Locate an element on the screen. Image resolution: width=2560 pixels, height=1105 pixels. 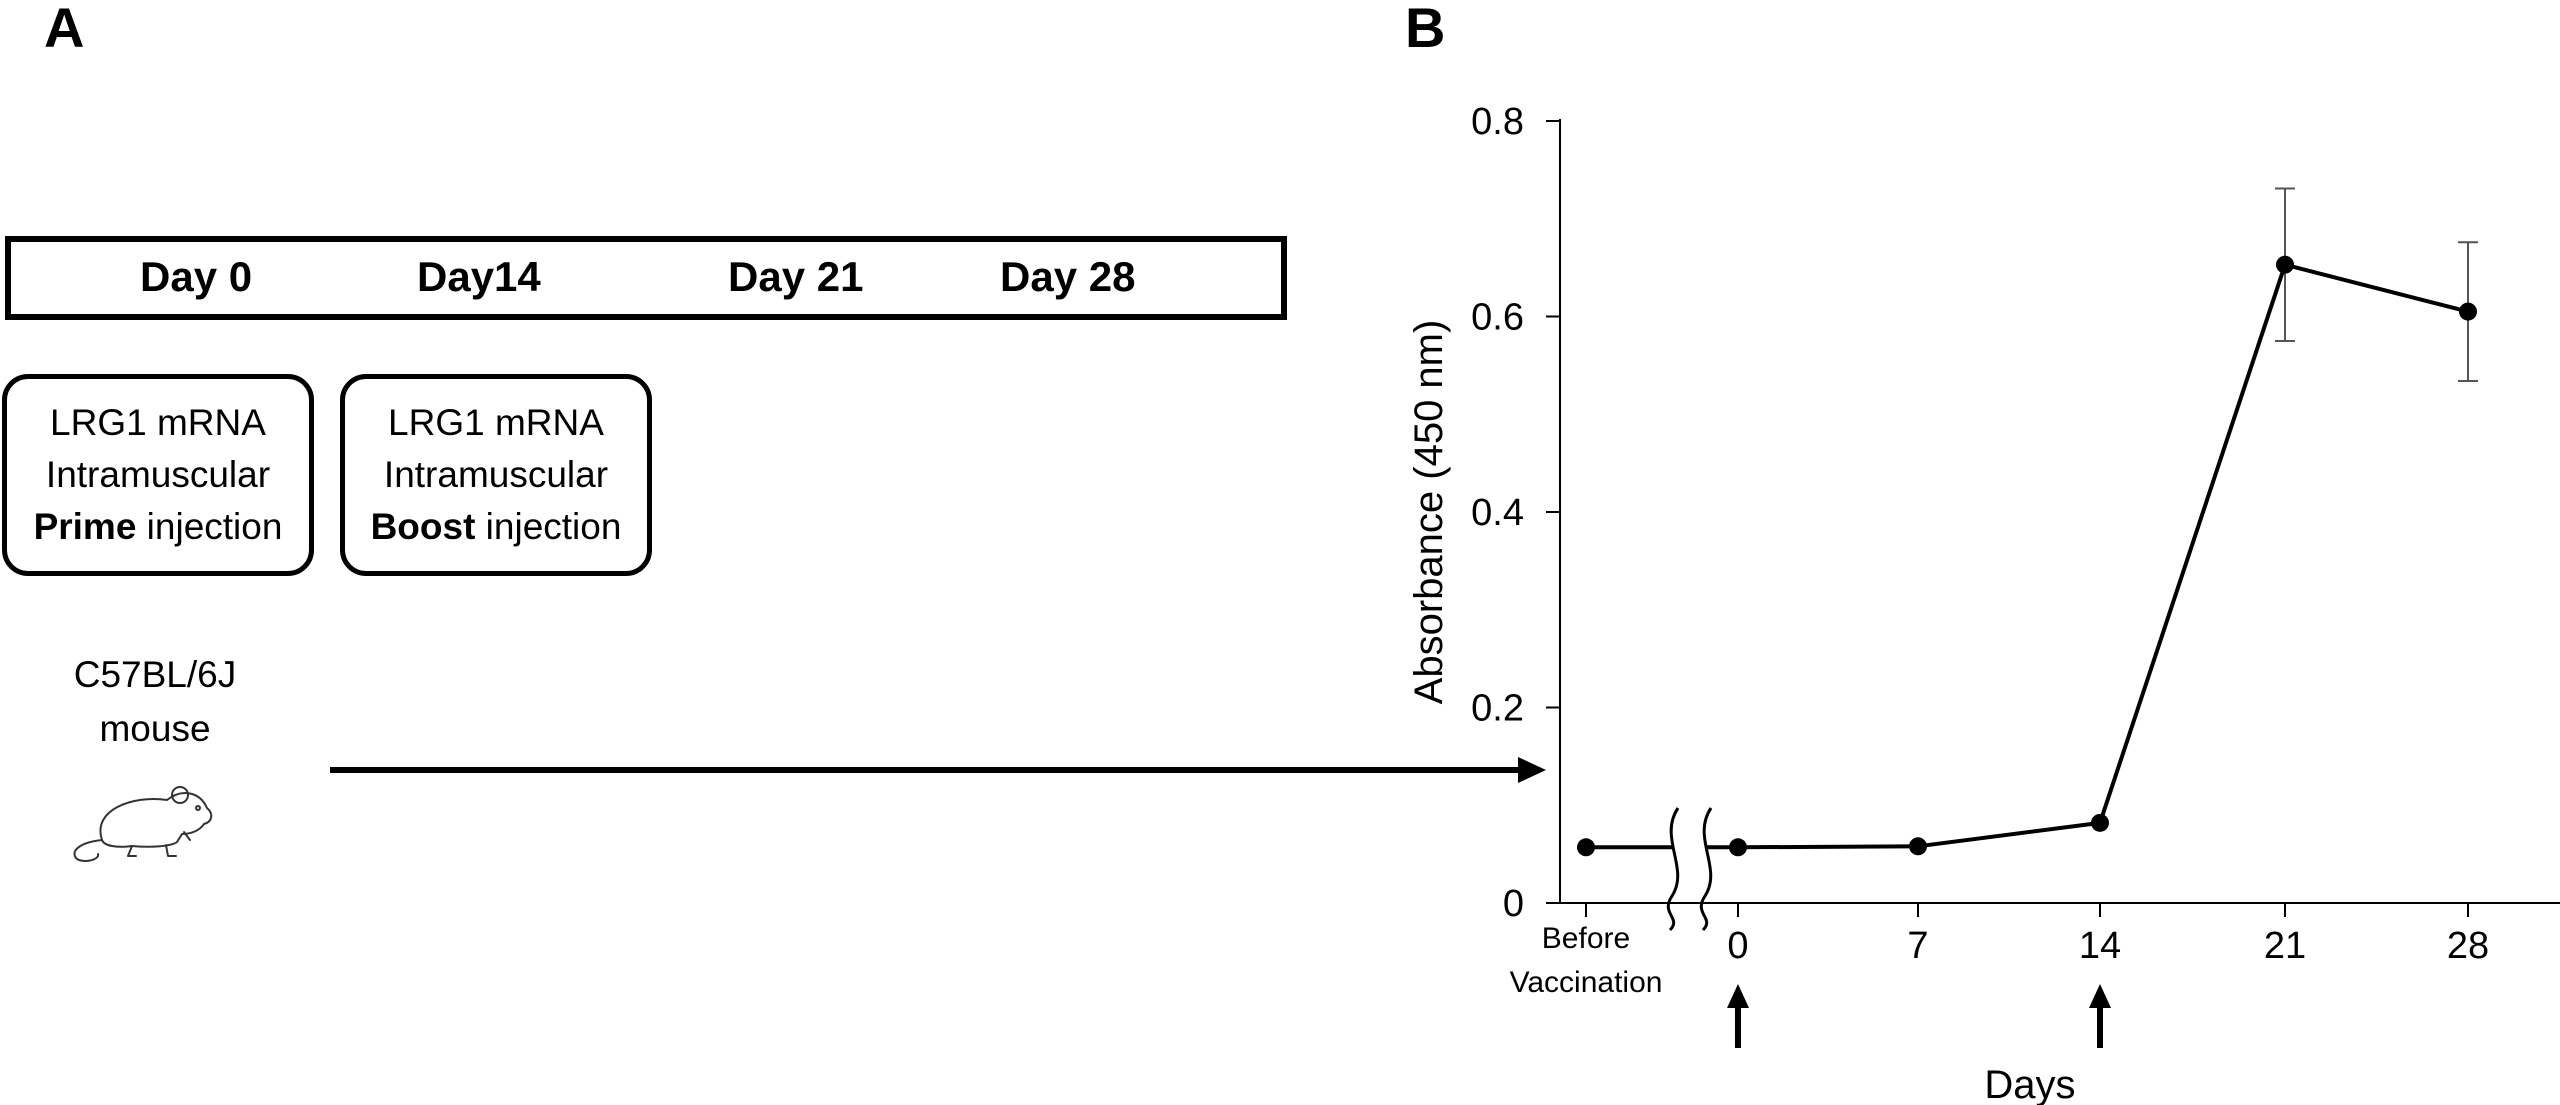
timeline-box is located at coordinates (646, 278).